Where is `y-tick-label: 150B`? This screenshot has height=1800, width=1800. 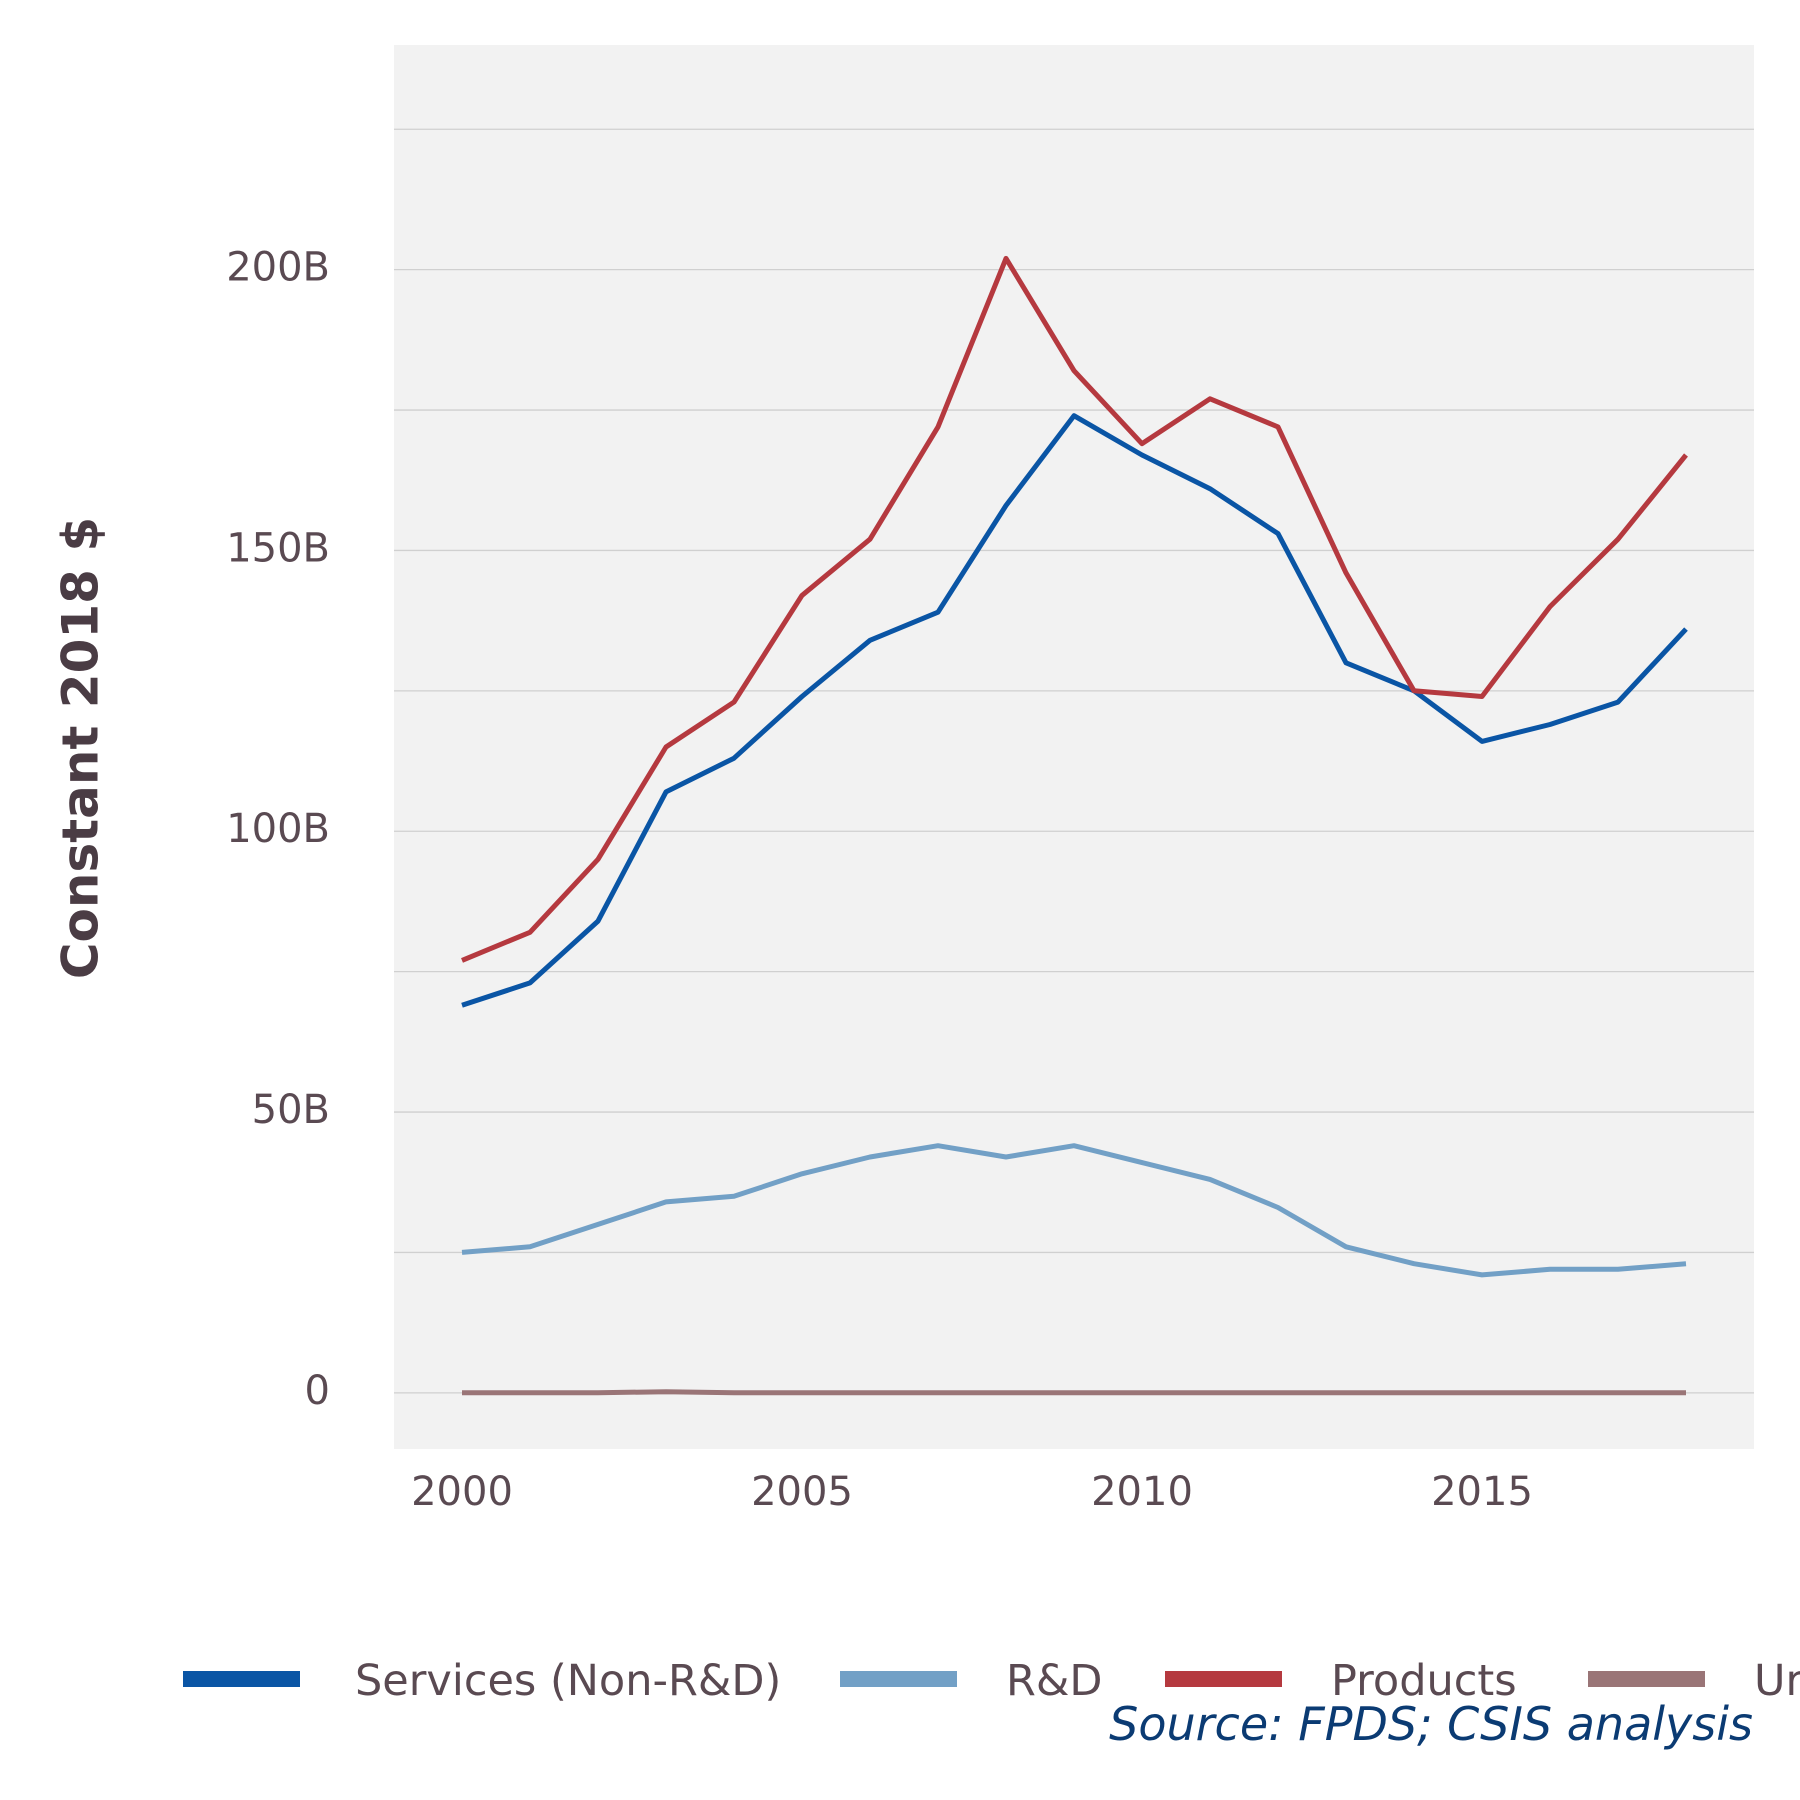 y-tick-label: 150B is located at coordinates (278, 548).